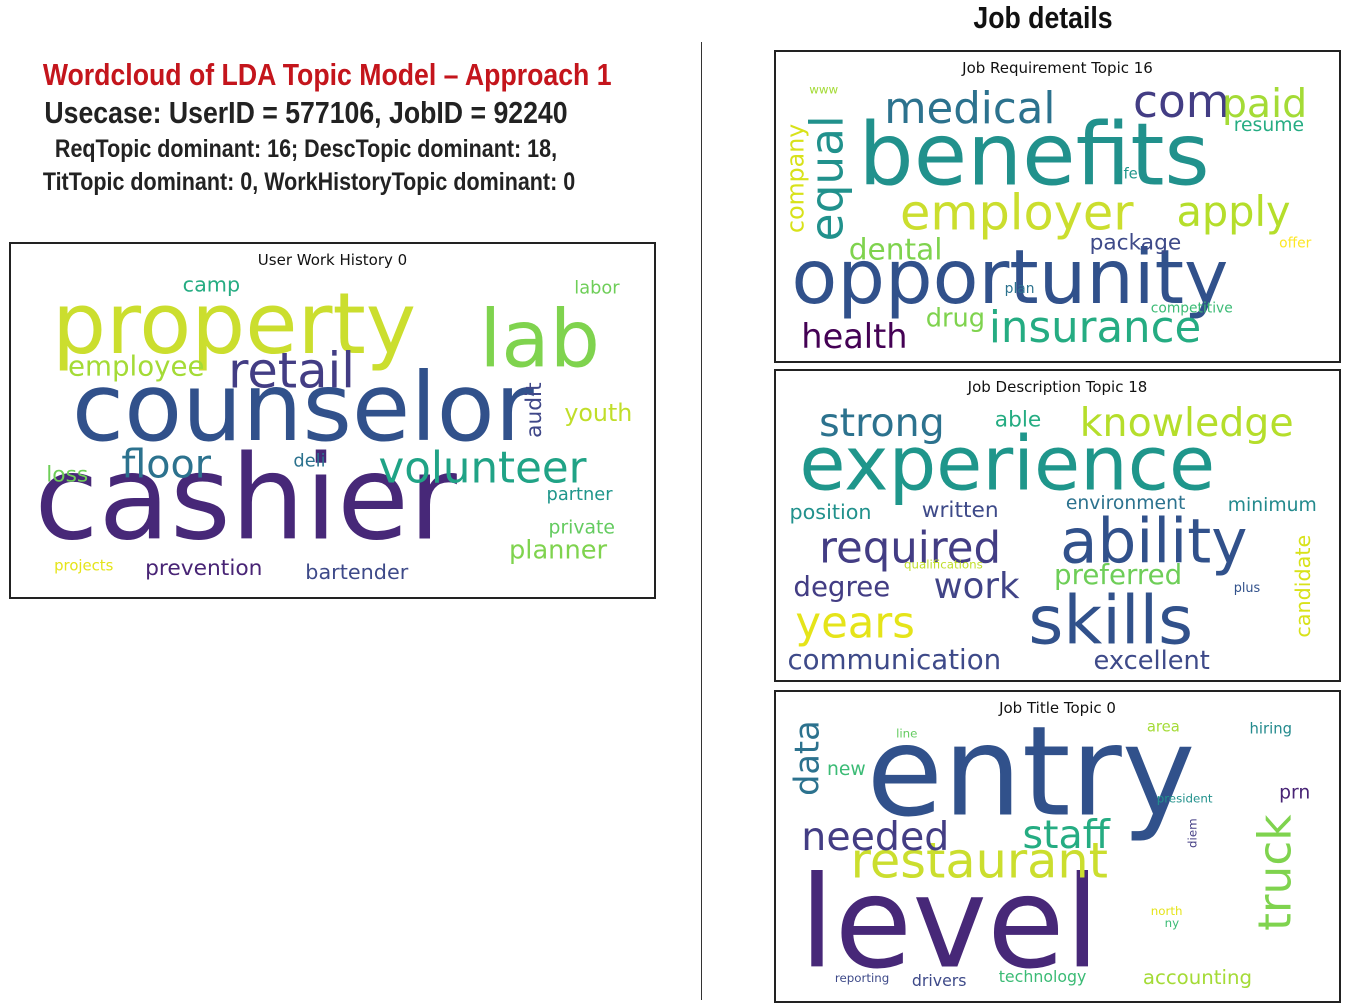 This screenshot has height=1007, width=1349. What do you see at coordinates (1118, 574) in the screenshot?
I see `cloud-word-preferred: preferred` at bounding box center [1118, 574].